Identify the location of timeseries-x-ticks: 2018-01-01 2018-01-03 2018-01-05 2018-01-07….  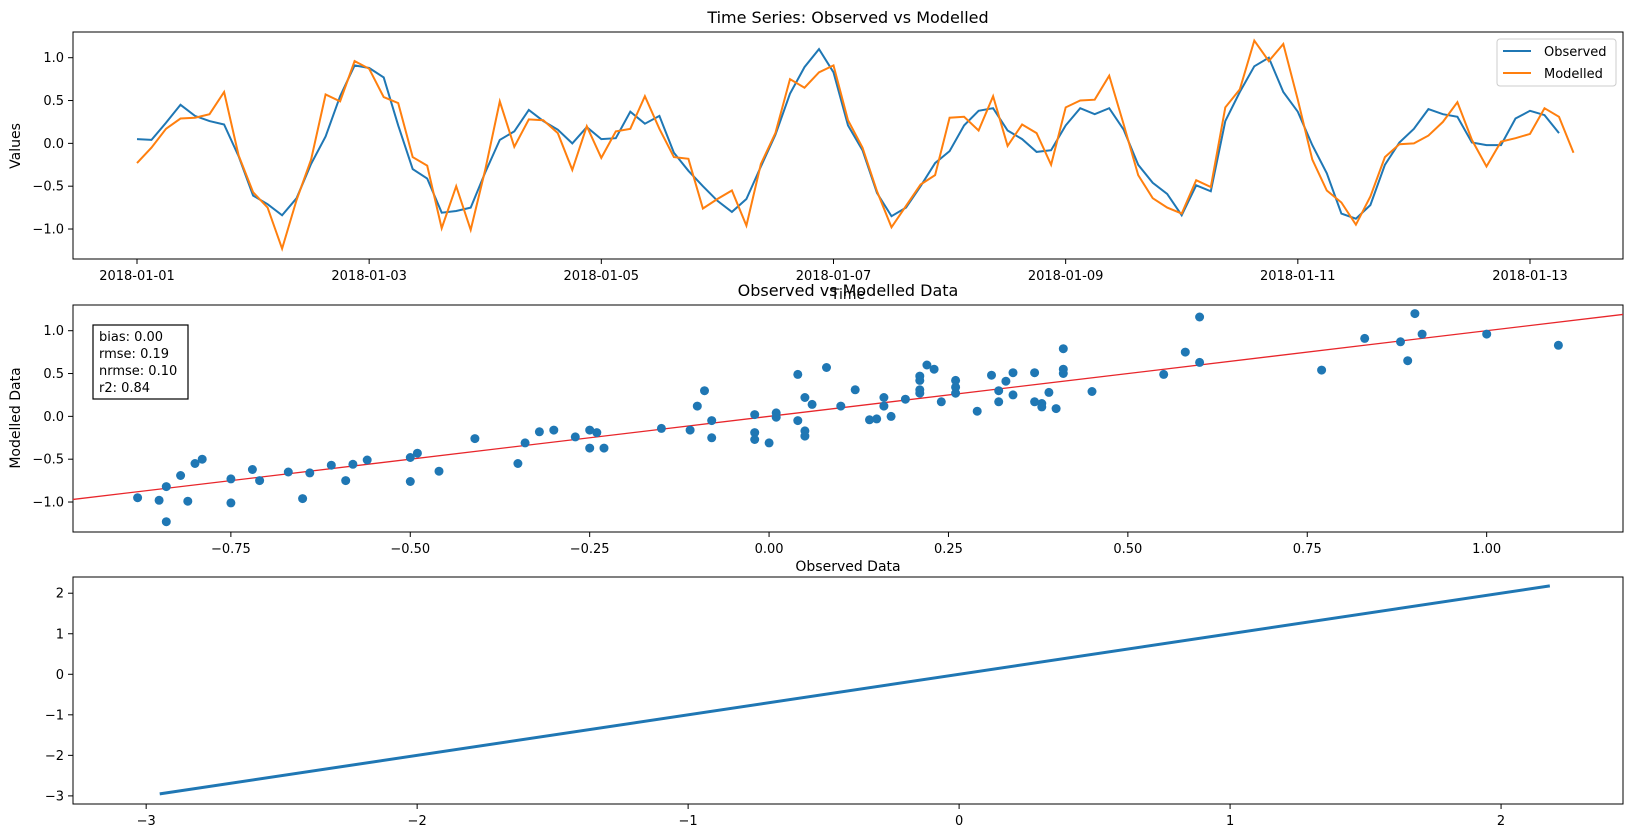
(833, 271).